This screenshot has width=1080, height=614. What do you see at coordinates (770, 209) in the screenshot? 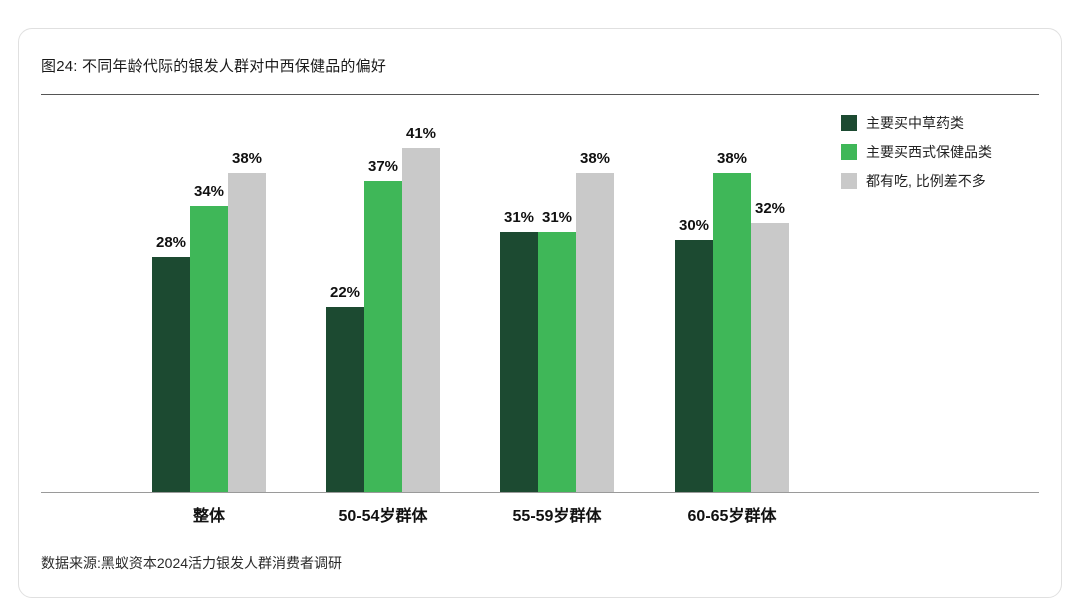
I see `bar-value-label: 32%` at bounding box center [770, 209].